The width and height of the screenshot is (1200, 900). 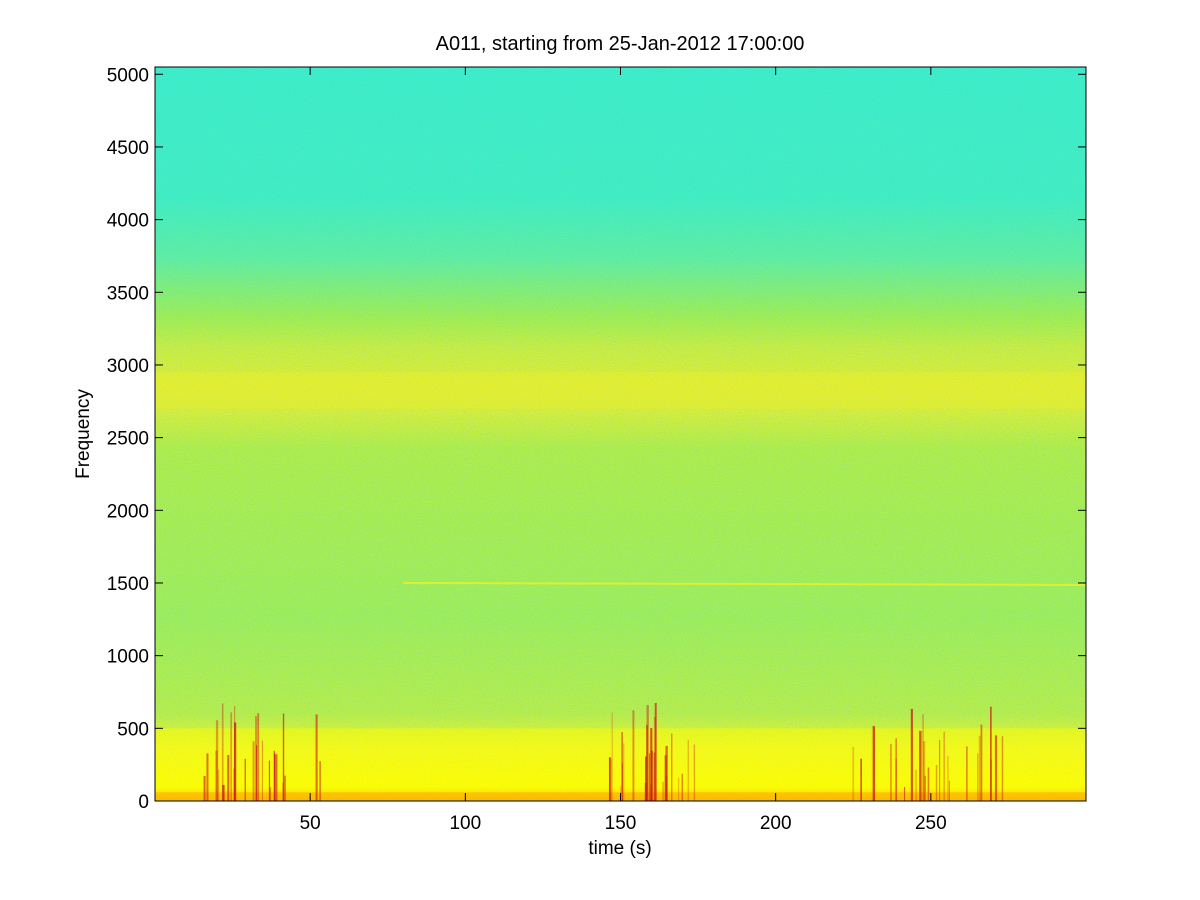 I want to click on y-tick-label: 2500, so click(x=128, y=439).